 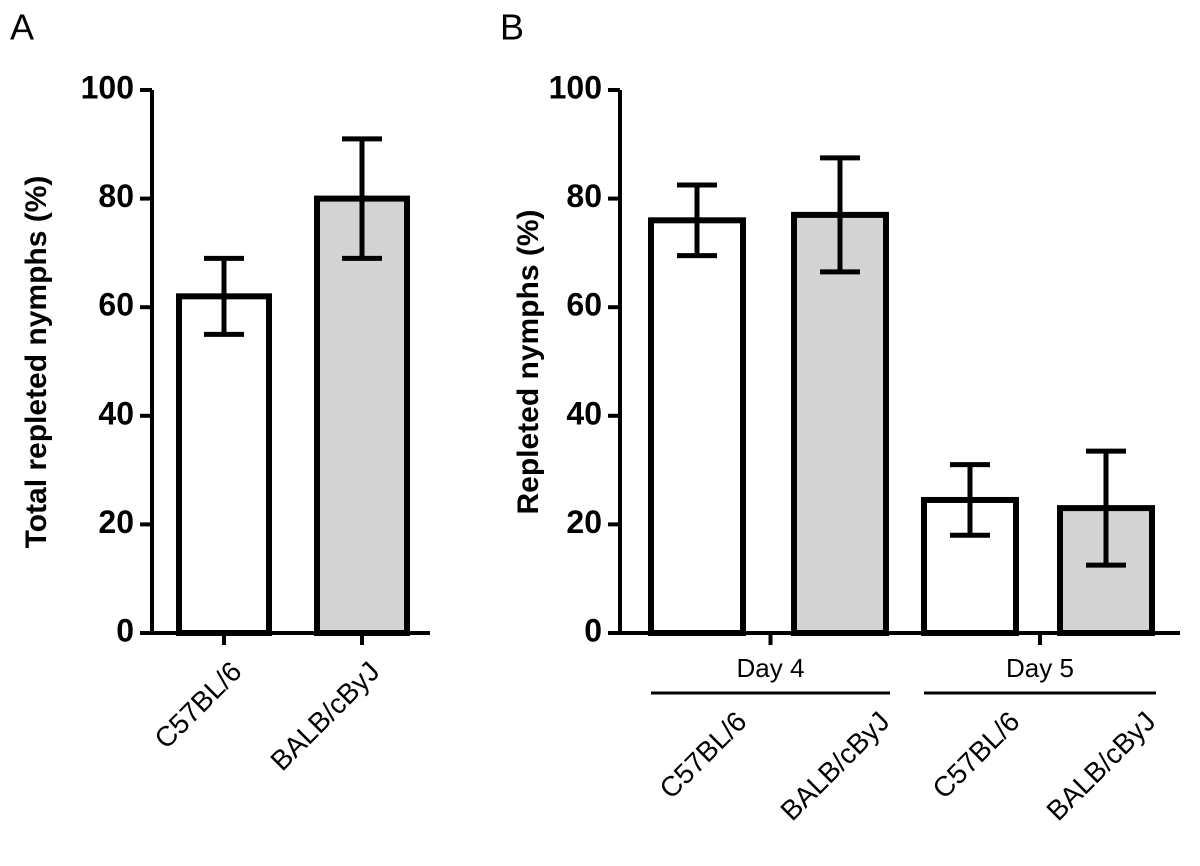 I want to click on group-label: Day 5, so click(x=1040, y=668).